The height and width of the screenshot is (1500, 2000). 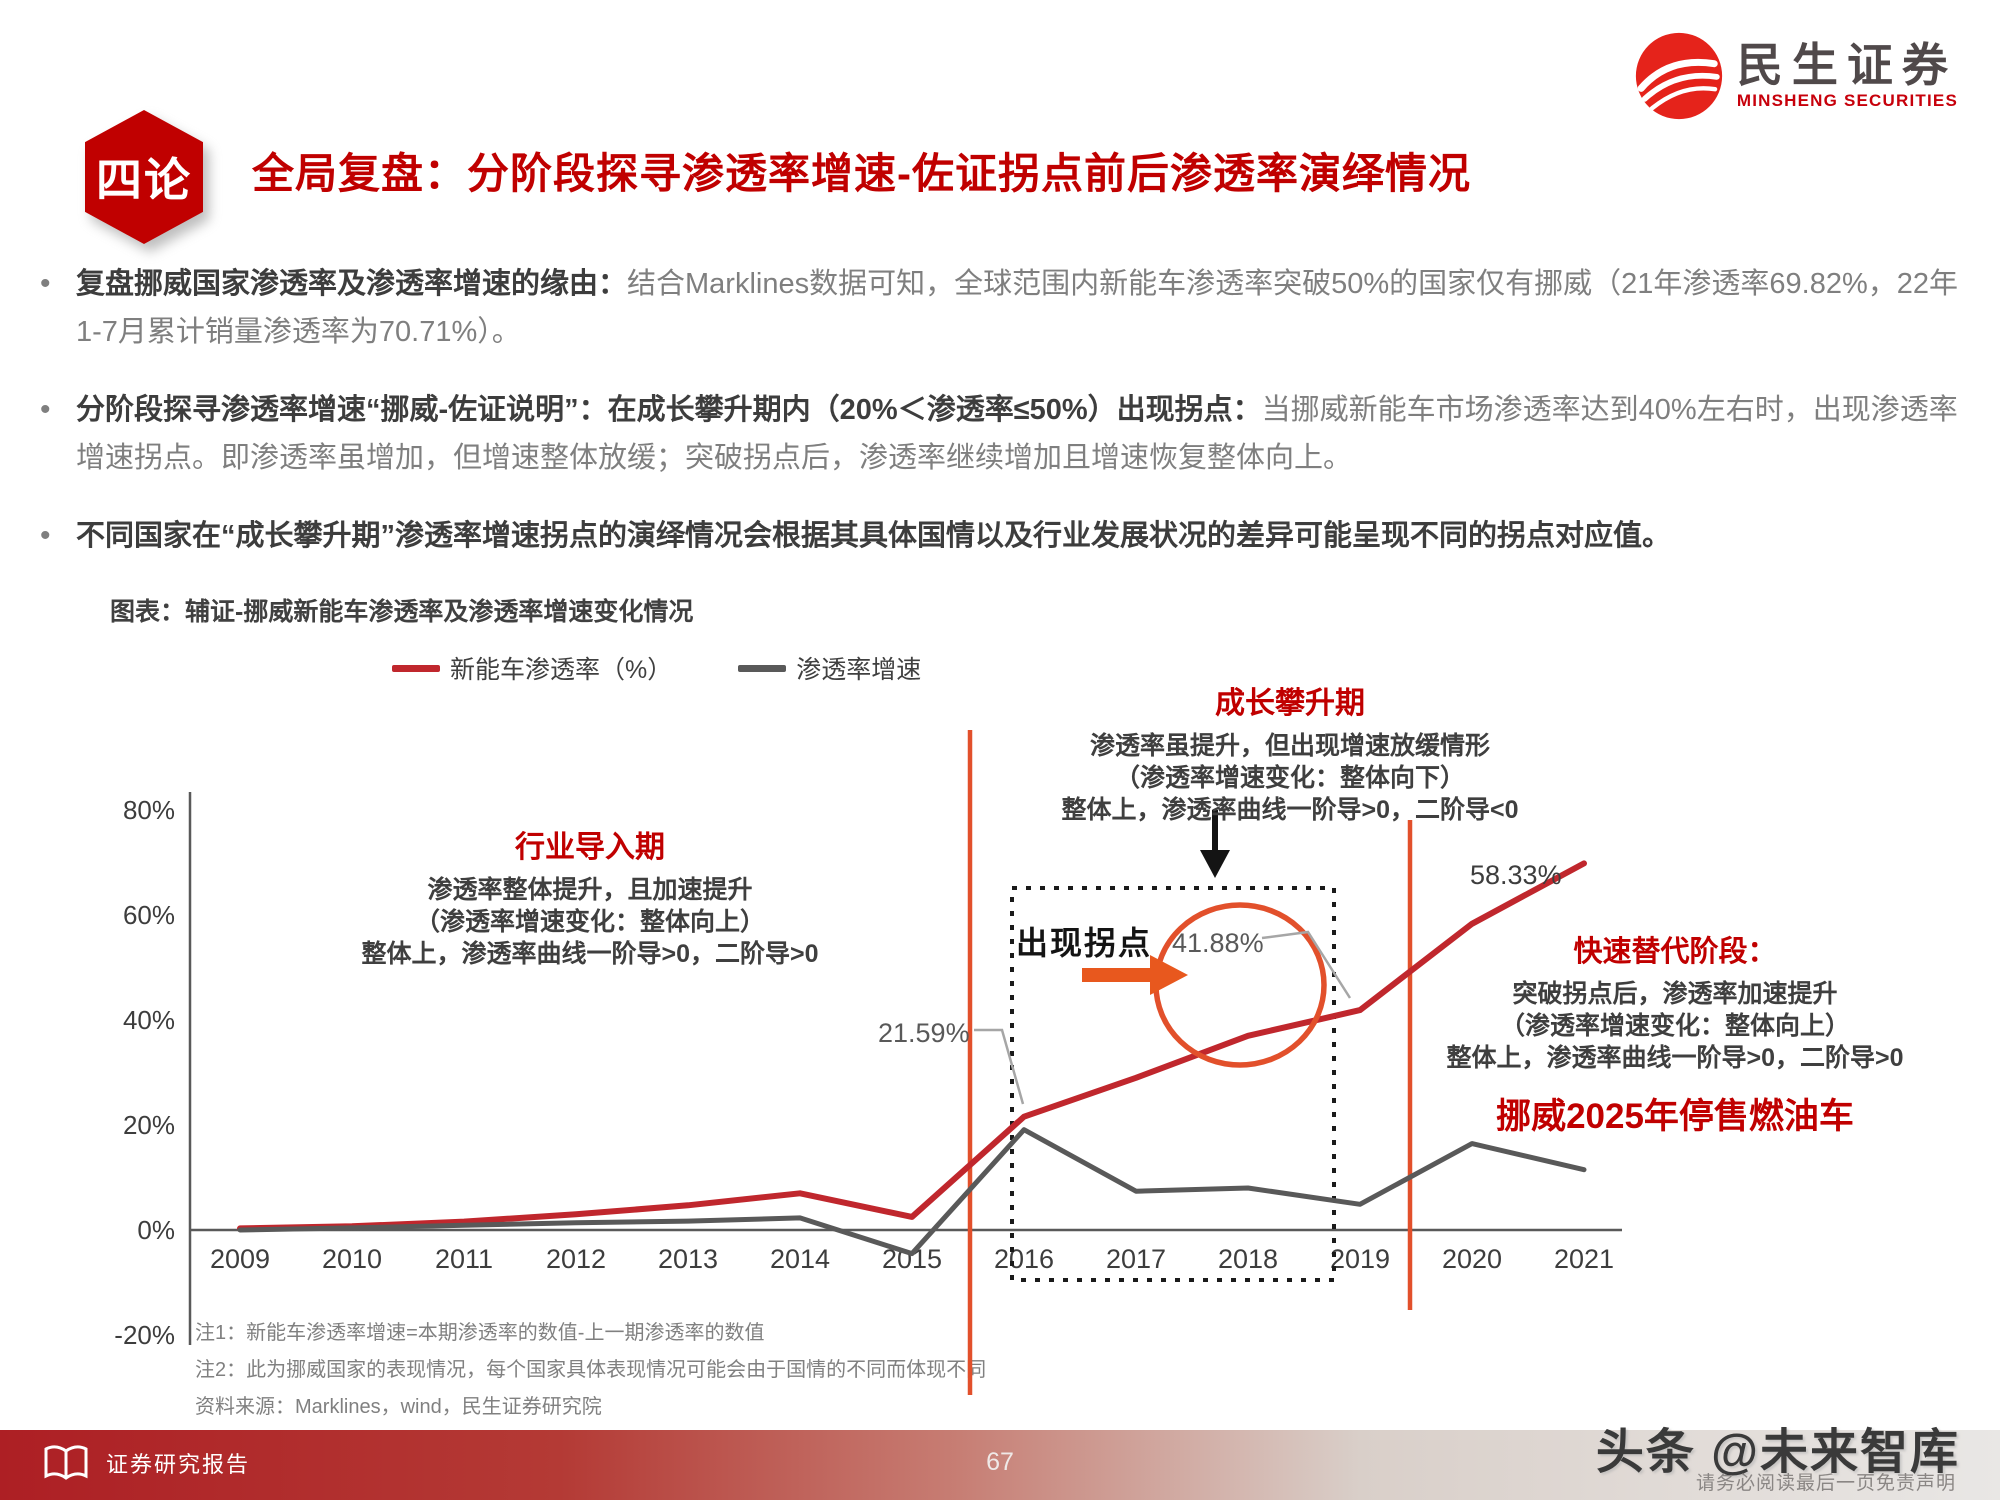 What do you see at coordinates (398, 1407) in the screenshot?
I see `source-note: 资料来源：Marklines，wind，民生证券研究院` at bounding box center [398, 1407].